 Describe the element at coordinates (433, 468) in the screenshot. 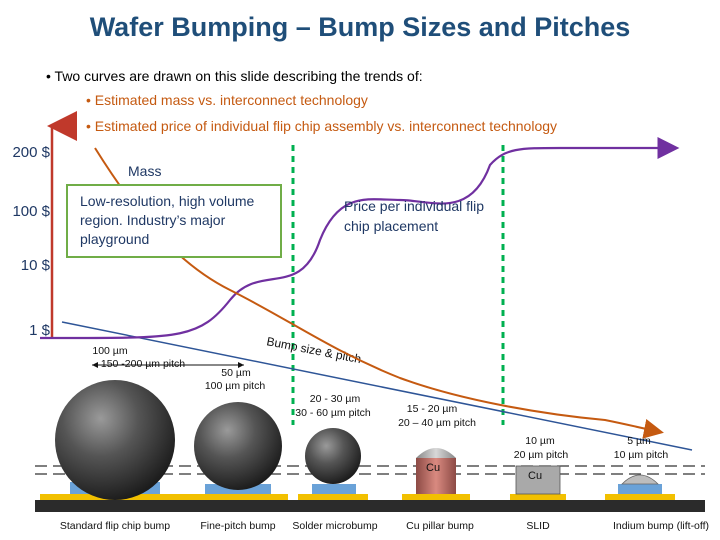

I see `cu-label-pillar: Cu` at that location.